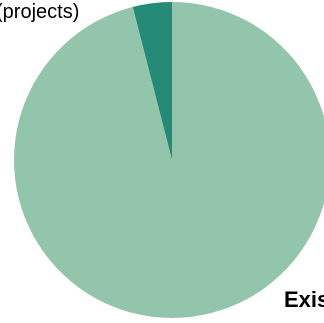 This screenshot has width=324, height=323. Describe the element at coordinates (304, 299) in the screenshot. I see `pie-slice-label-existing: Exis` at that location.